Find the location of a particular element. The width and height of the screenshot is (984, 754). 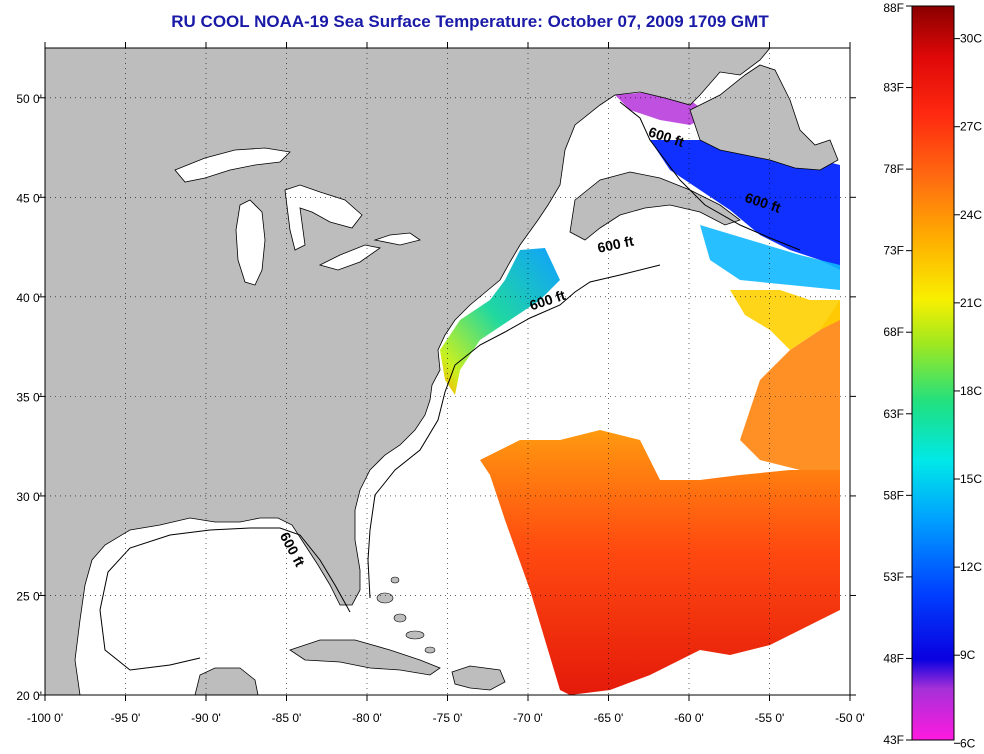

colorbar-c-label: 18C is located at coordinates (971, 391).